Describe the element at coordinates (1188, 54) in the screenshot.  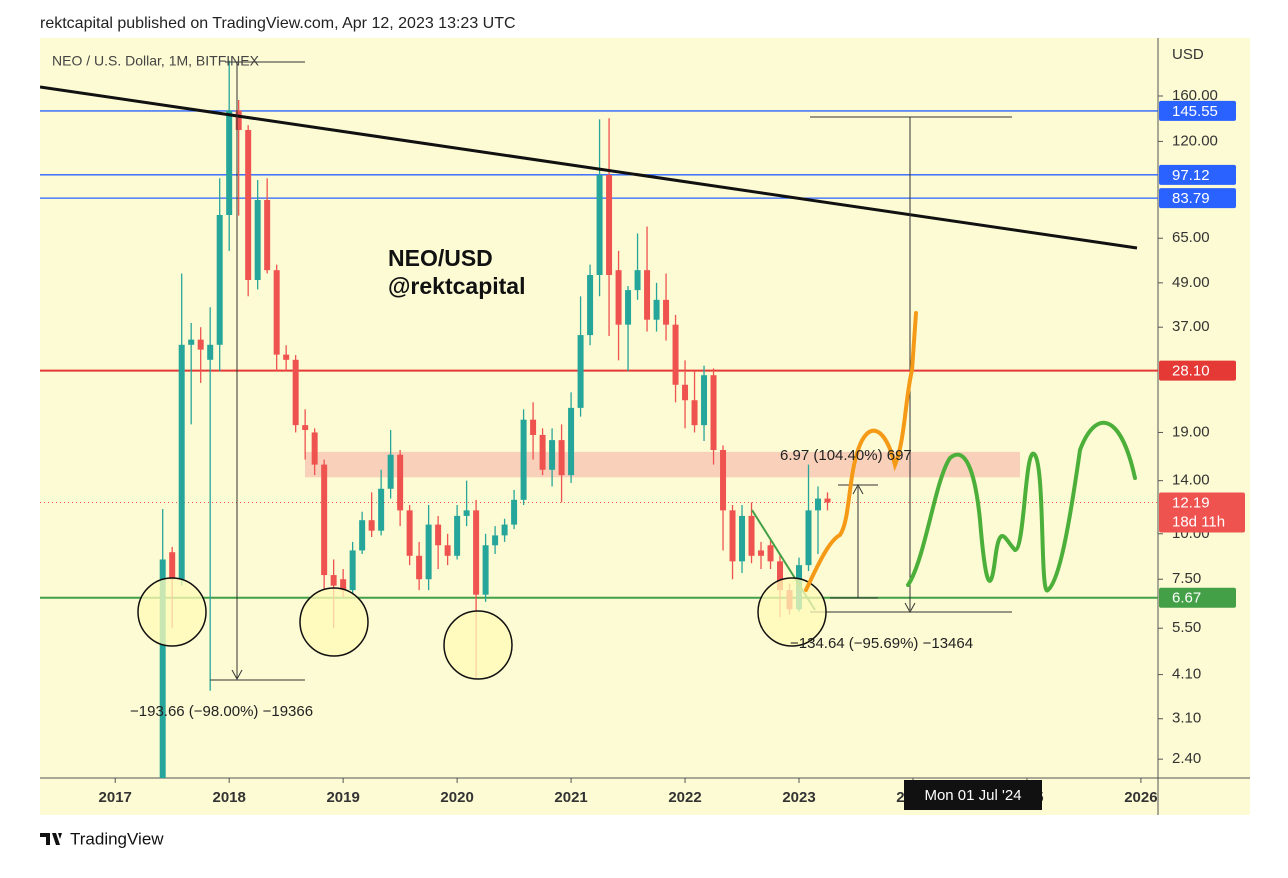
I see `axis-unit: USD` at that location.